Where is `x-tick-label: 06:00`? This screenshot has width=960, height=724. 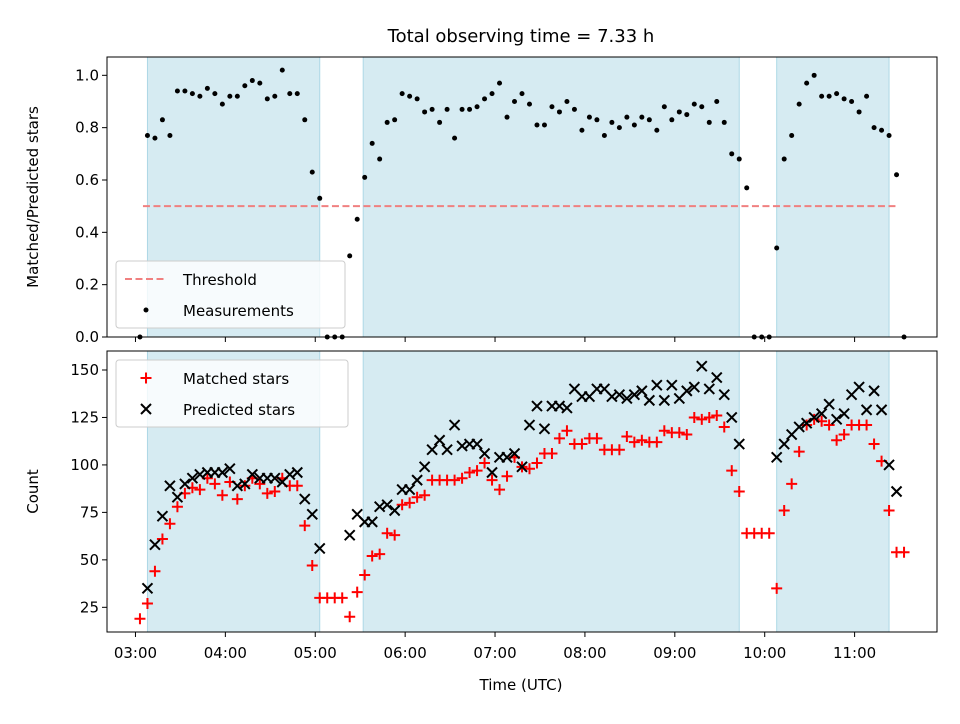
x-tick-label: 06:00 is located at coordinates (405, 653).